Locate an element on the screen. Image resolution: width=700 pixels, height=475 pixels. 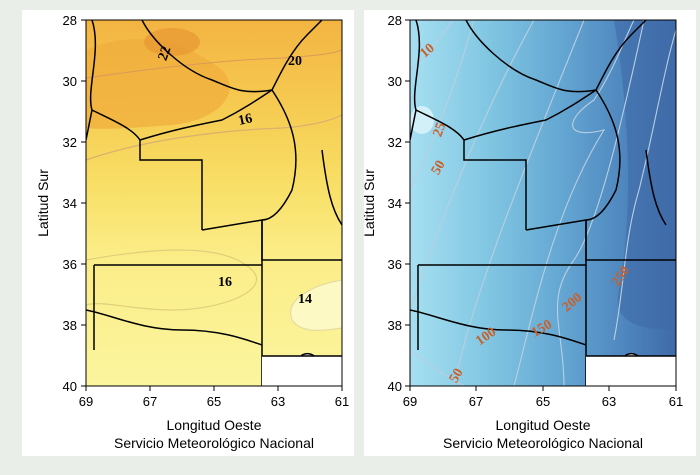
contour-16-south is located at coordinates (172, 280).